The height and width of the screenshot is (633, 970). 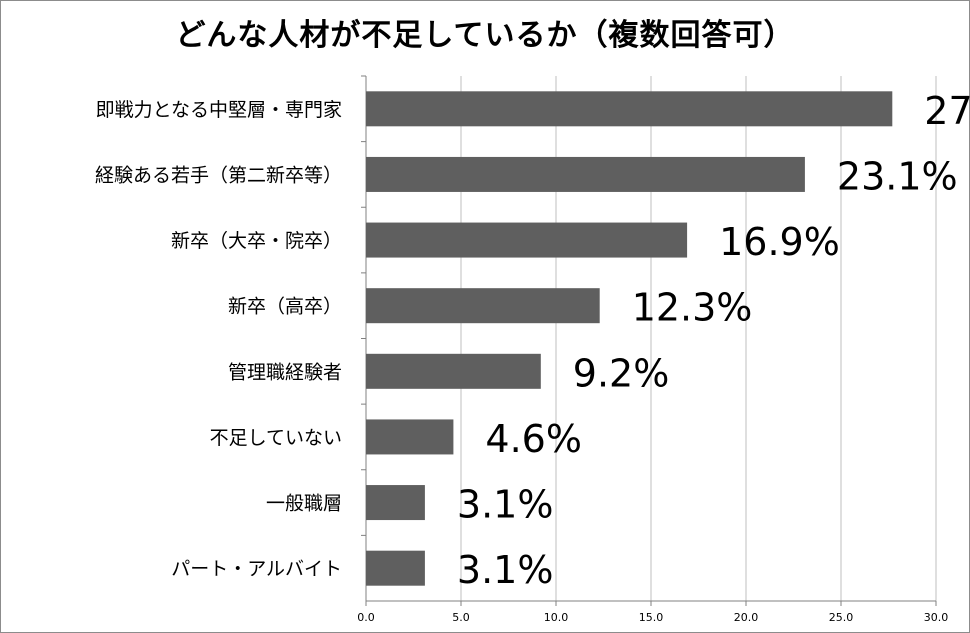 What do you see at coordinates (746, 617) in the screenshot?
I see `x-tick-label: 20.0` at bounding box center [746, 617].